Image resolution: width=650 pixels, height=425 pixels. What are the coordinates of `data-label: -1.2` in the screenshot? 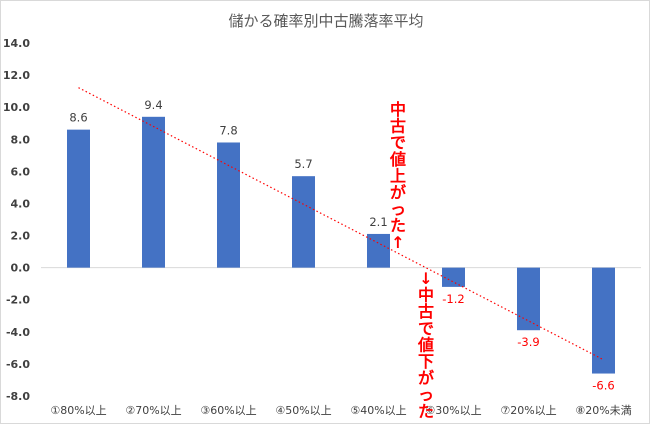 It's located at (453, 299).